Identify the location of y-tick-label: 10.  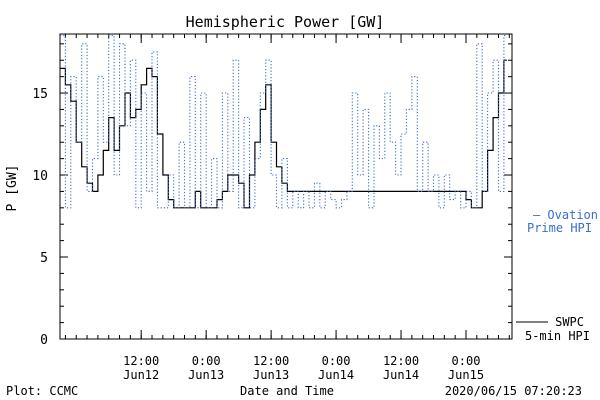
(40, 176).